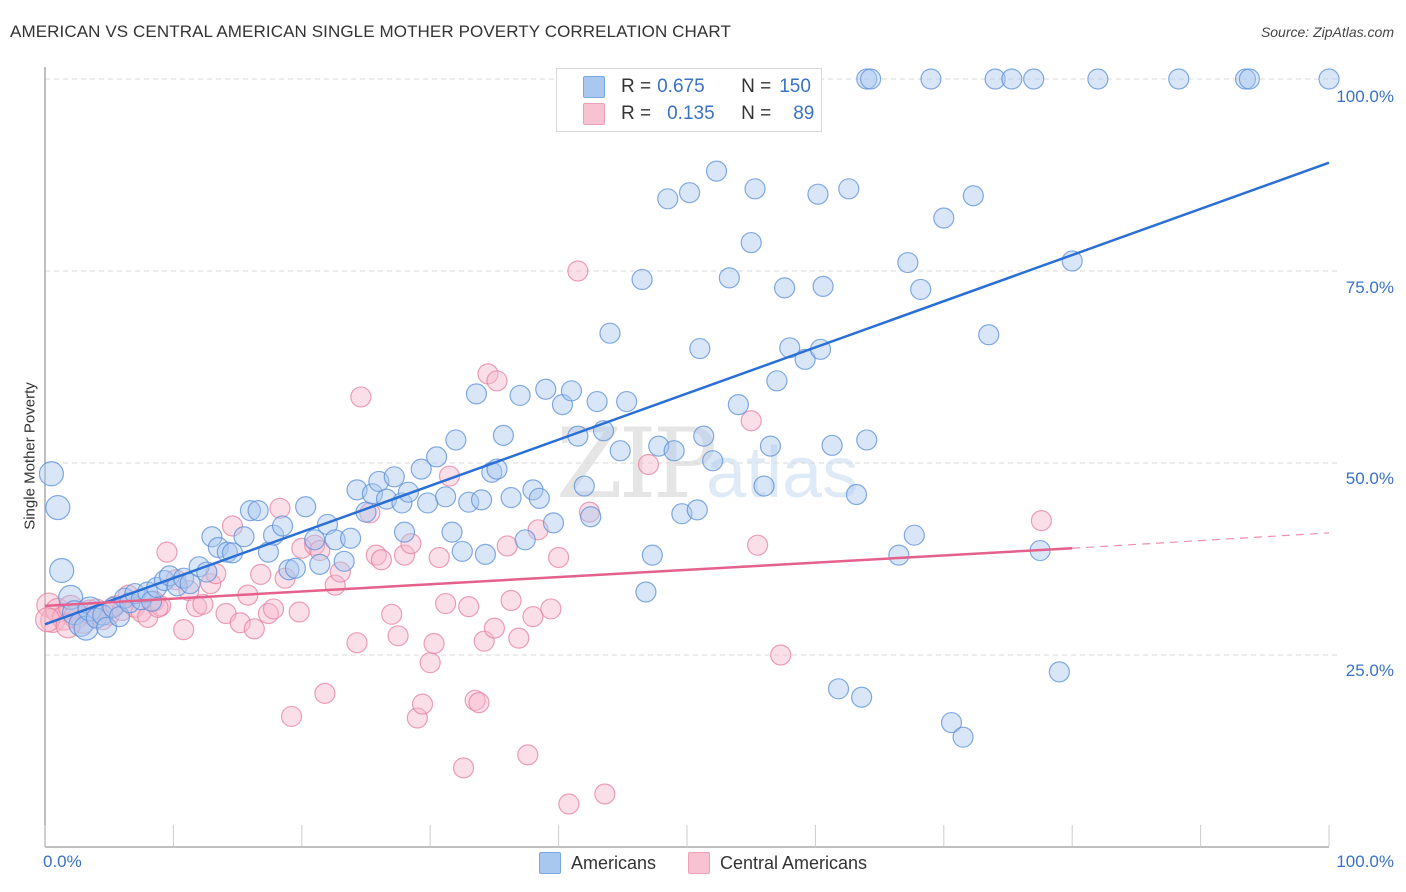 The image size is (1406, 892). I want to click on stats-legend: R = 0.675 N = 150 R = 0.135 N = 89, so click(689, 100).